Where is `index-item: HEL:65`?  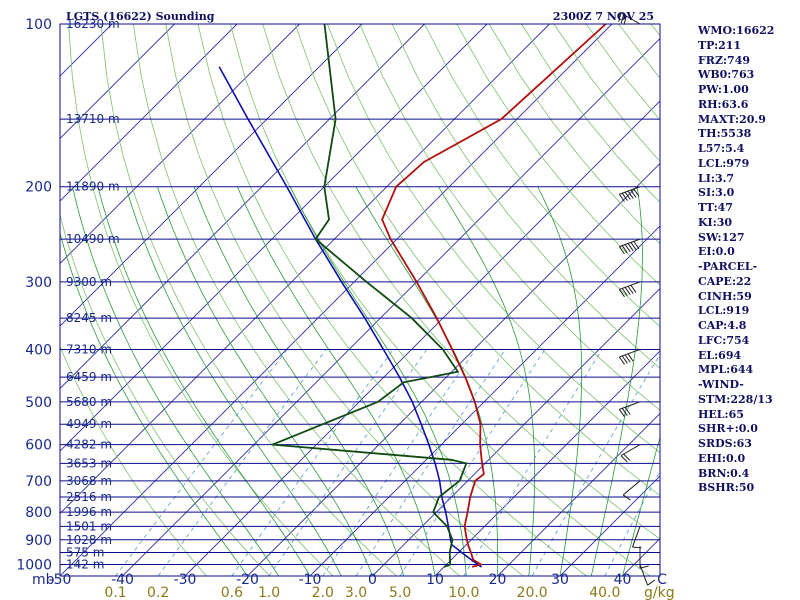
index-item: HEL:65 is located at coordinates (721, 414).